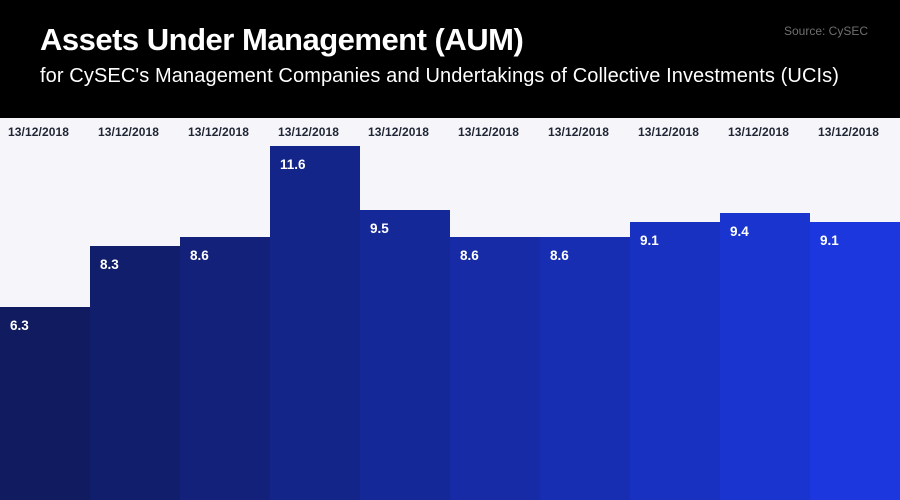 The height and width of the screenshot is (500, 900). I want to click on bar: 8.3, so click(135, 373).